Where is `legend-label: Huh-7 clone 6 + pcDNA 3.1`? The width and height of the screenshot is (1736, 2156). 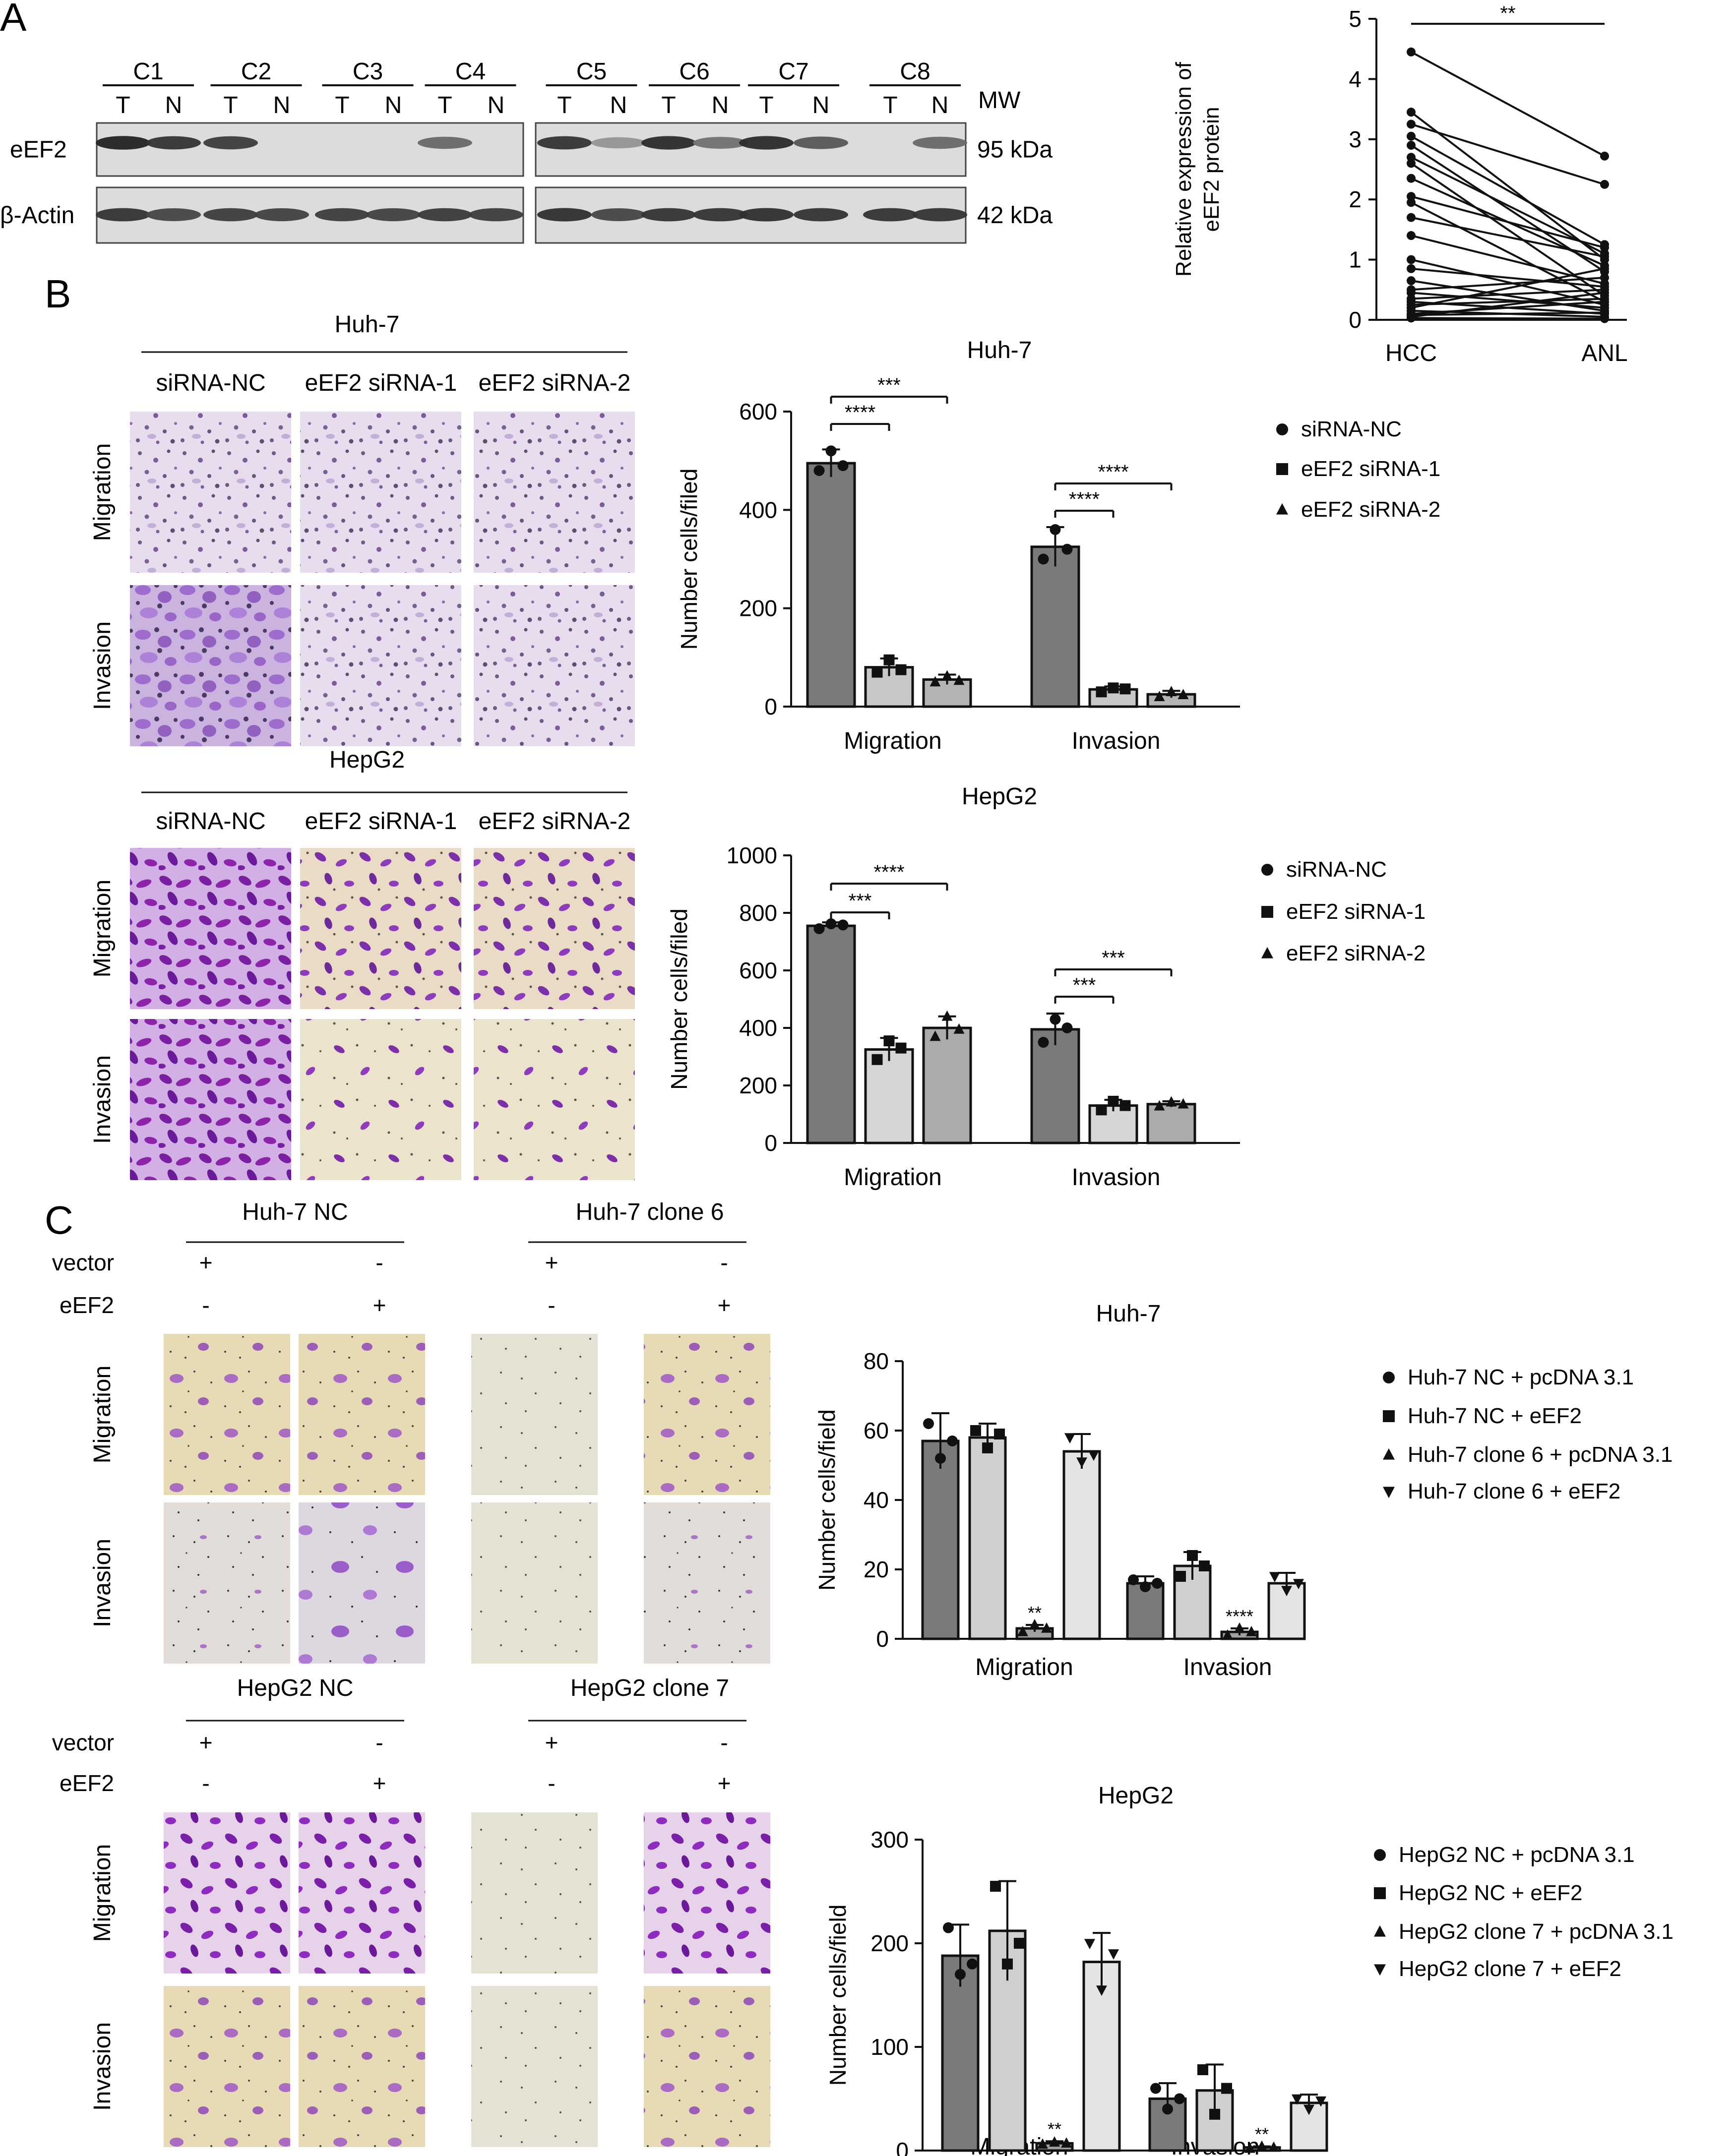 legend-label: Huh-7 clone 6 + pcDNA 3.1 is located at coordinates (1540, 1454).